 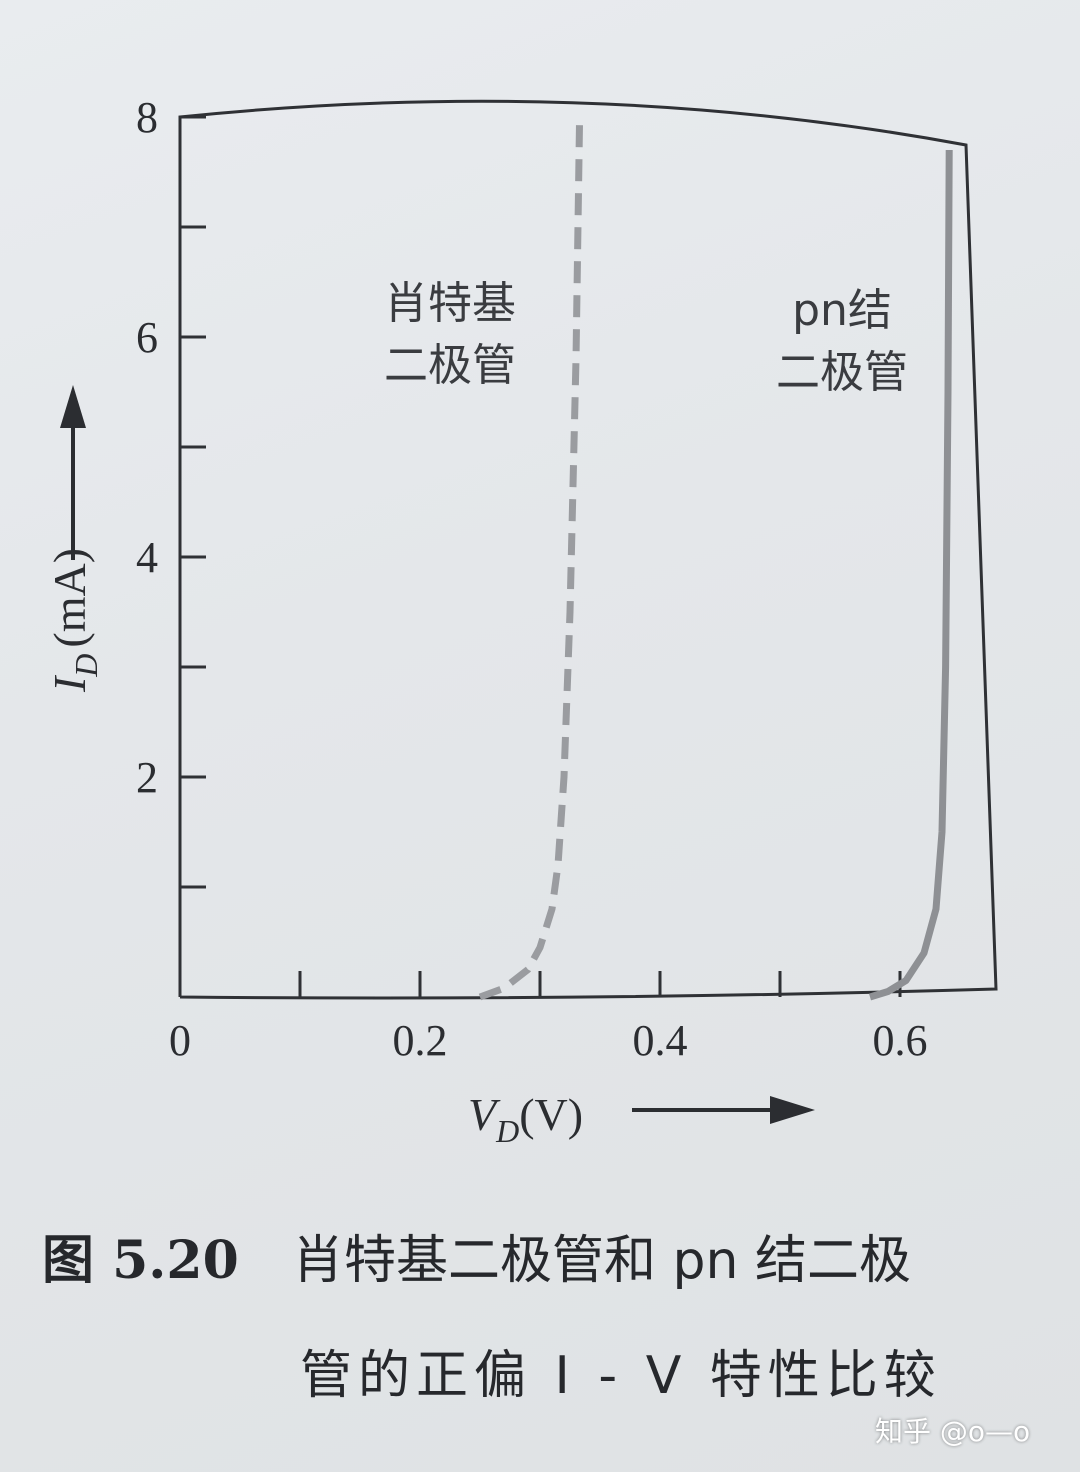 What do you see at coordinates (420, 1040) in the screenshot?
I see `x-tick-label: 0.2` at bounding box center [420, 1040].